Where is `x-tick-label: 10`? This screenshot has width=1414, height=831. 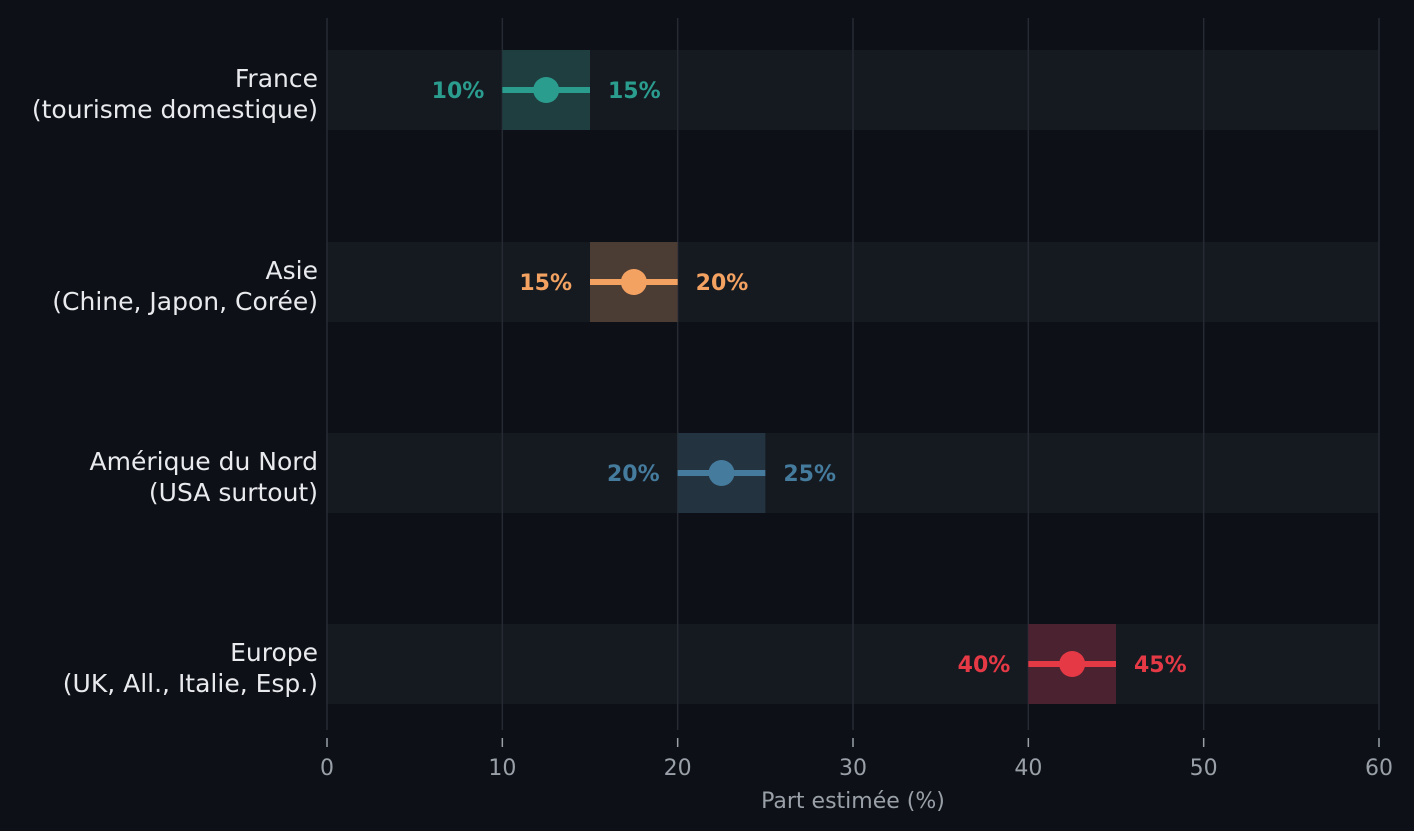
x-tick-label: 10 is located at coordinates (502, 768).